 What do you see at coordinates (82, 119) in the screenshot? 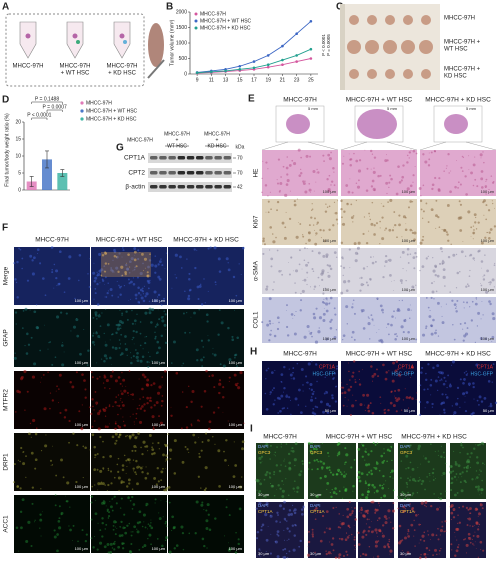
I see `legend-swatch` at bounding box center [82, 119].